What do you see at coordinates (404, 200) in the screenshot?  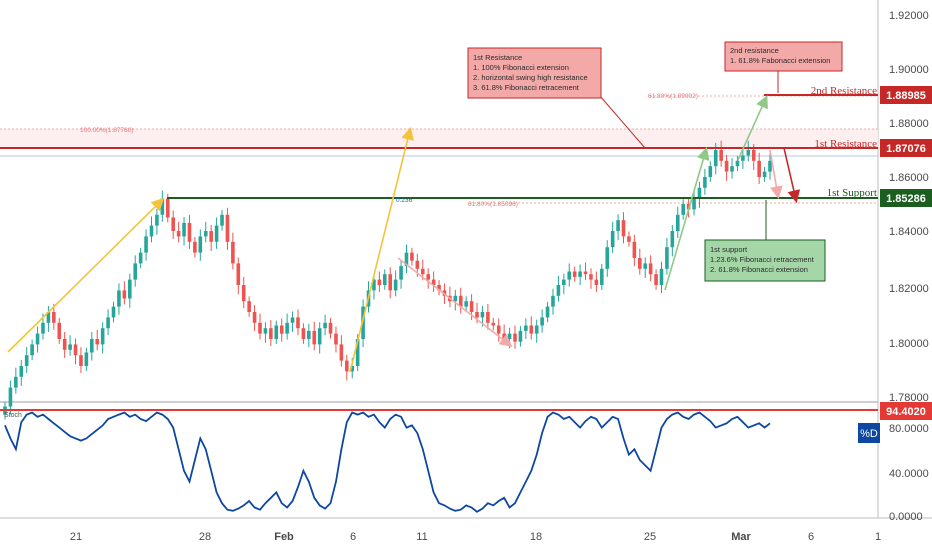 I see `fib-label: 0.236` at bounding box center [404, 200].